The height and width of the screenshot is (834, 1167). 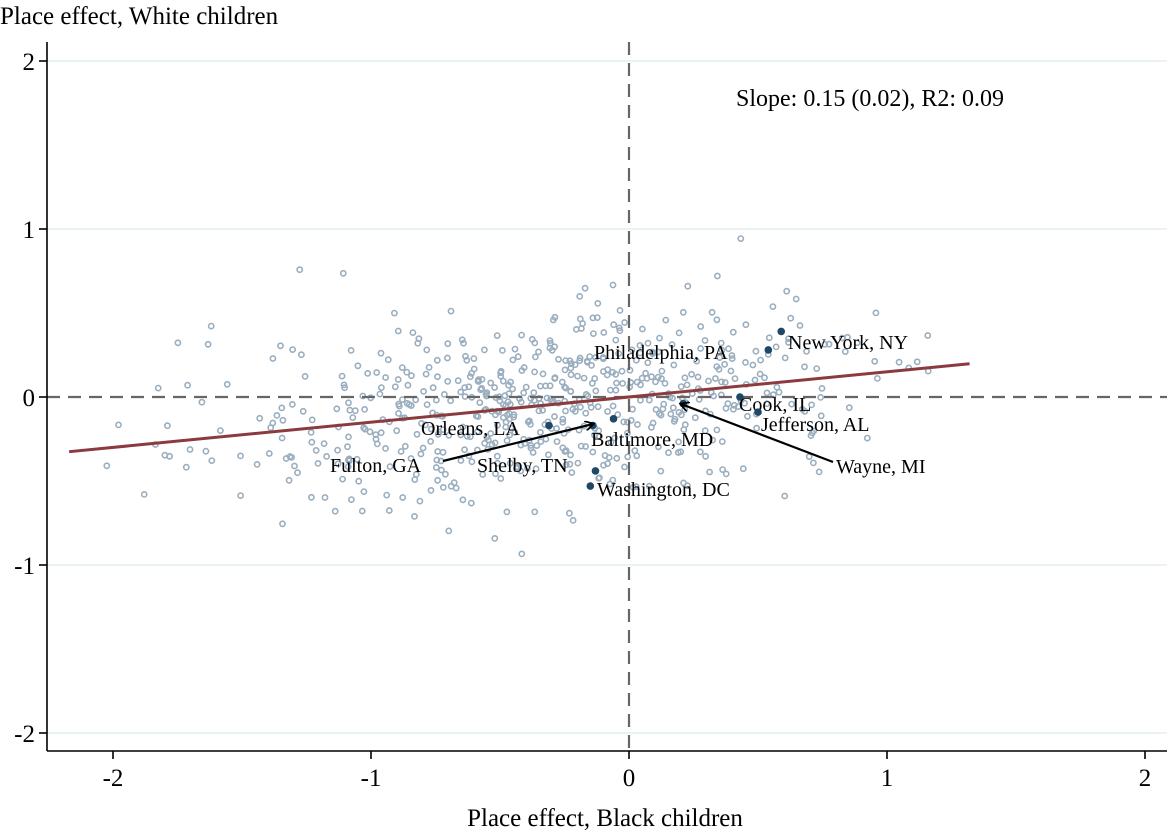 What do you see at coordinates (1145, 778) in the screenshot?
I see `x-tick-label: 2` at bounding box center [1145, 778].